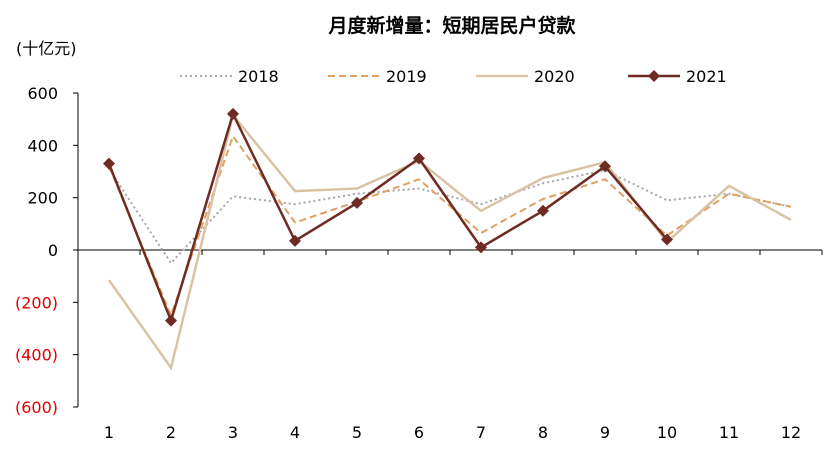 Image resolution: width=838 pixels, height=452 pixels. Describe the element at coordinates (525, 76) in the screenshot. I see `legend-item-2020: 2020` at that location.